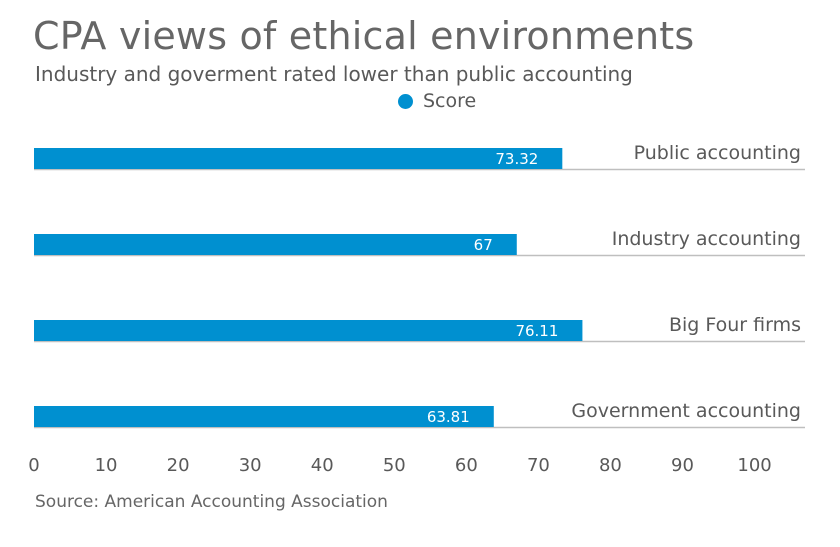 This screenshot has height=547, width=840. I want to click on category-label: Public accounting, so click(717, 153).